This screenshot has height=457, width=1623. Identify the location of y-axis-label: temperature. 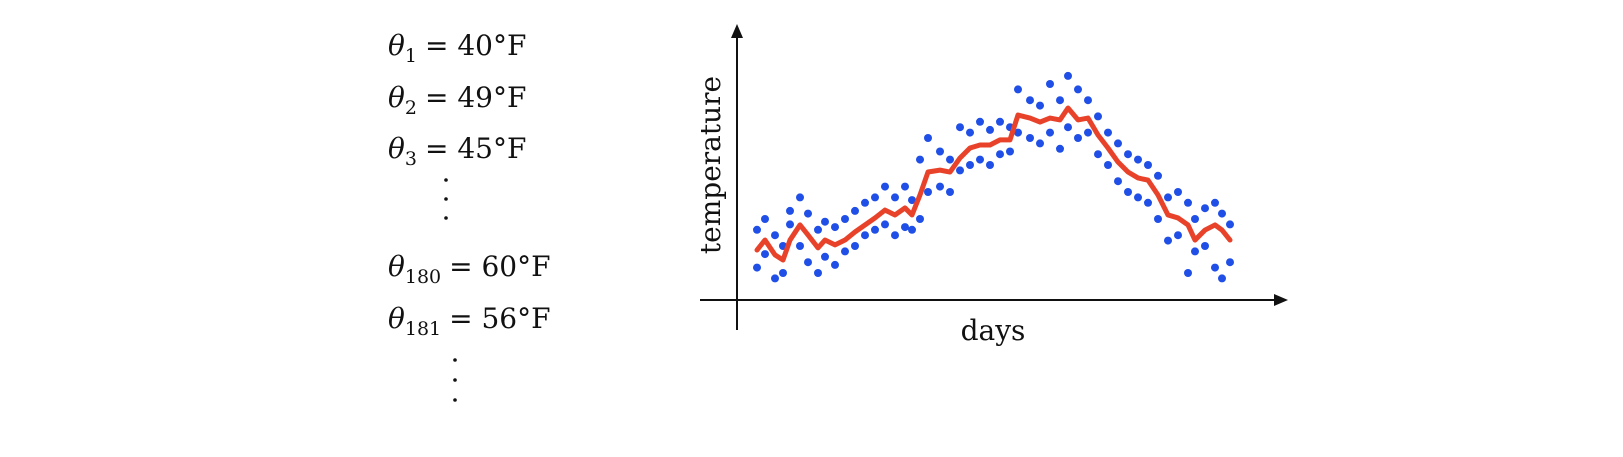
(710, 165).